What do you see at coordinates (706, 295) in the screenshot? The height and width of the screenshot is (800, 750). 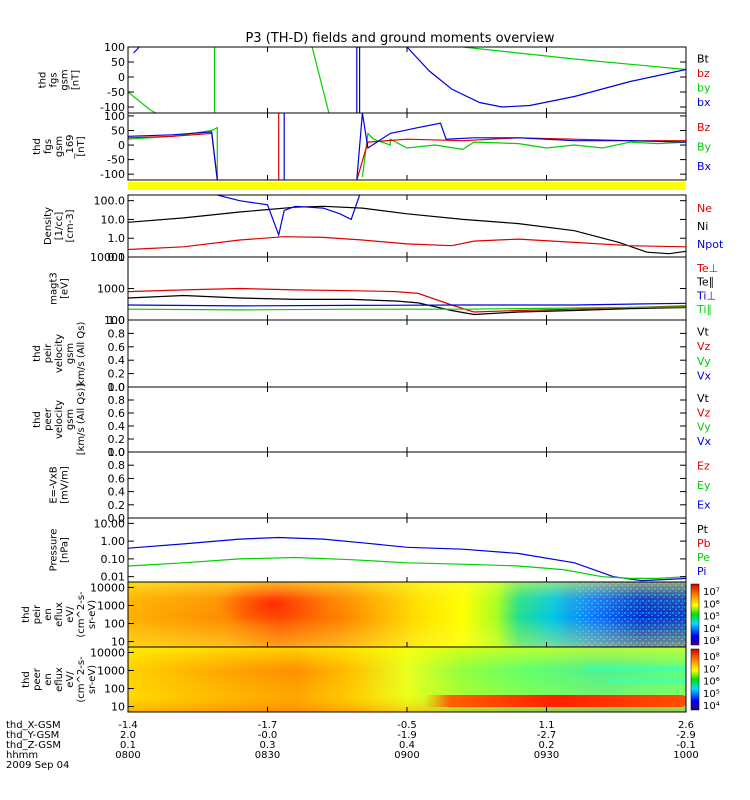 I see `legend-entry: Ti⊥` at bounding box center [706, 295].